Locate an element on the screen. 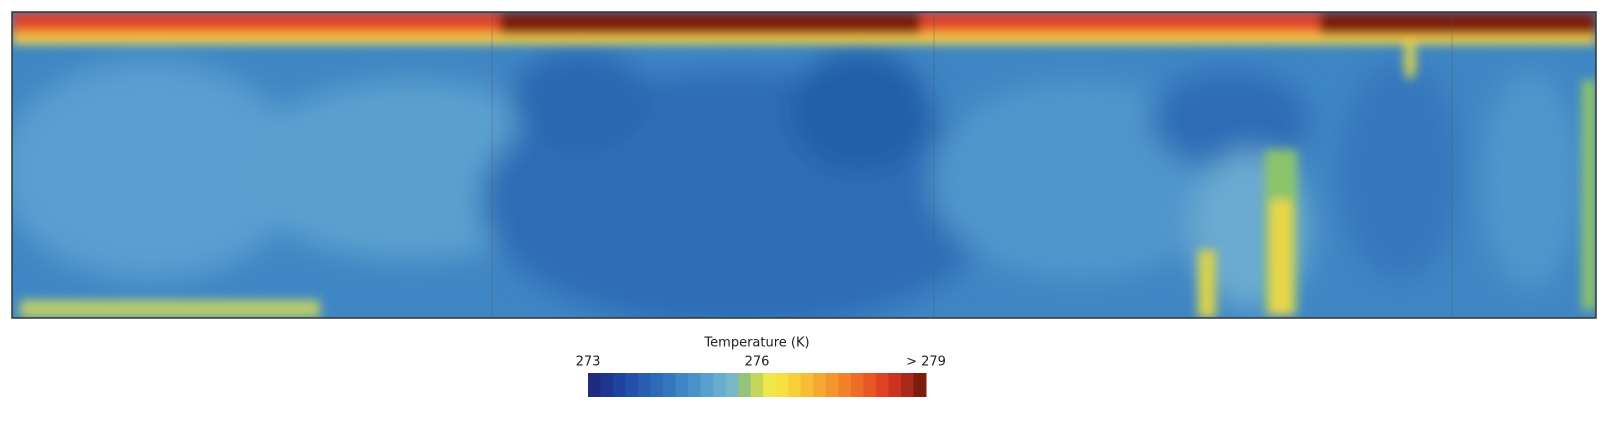 The height and width of the screenshot is (427, 1600). colorbar: 273 276 > 279 is located at coordinates (761, 376).